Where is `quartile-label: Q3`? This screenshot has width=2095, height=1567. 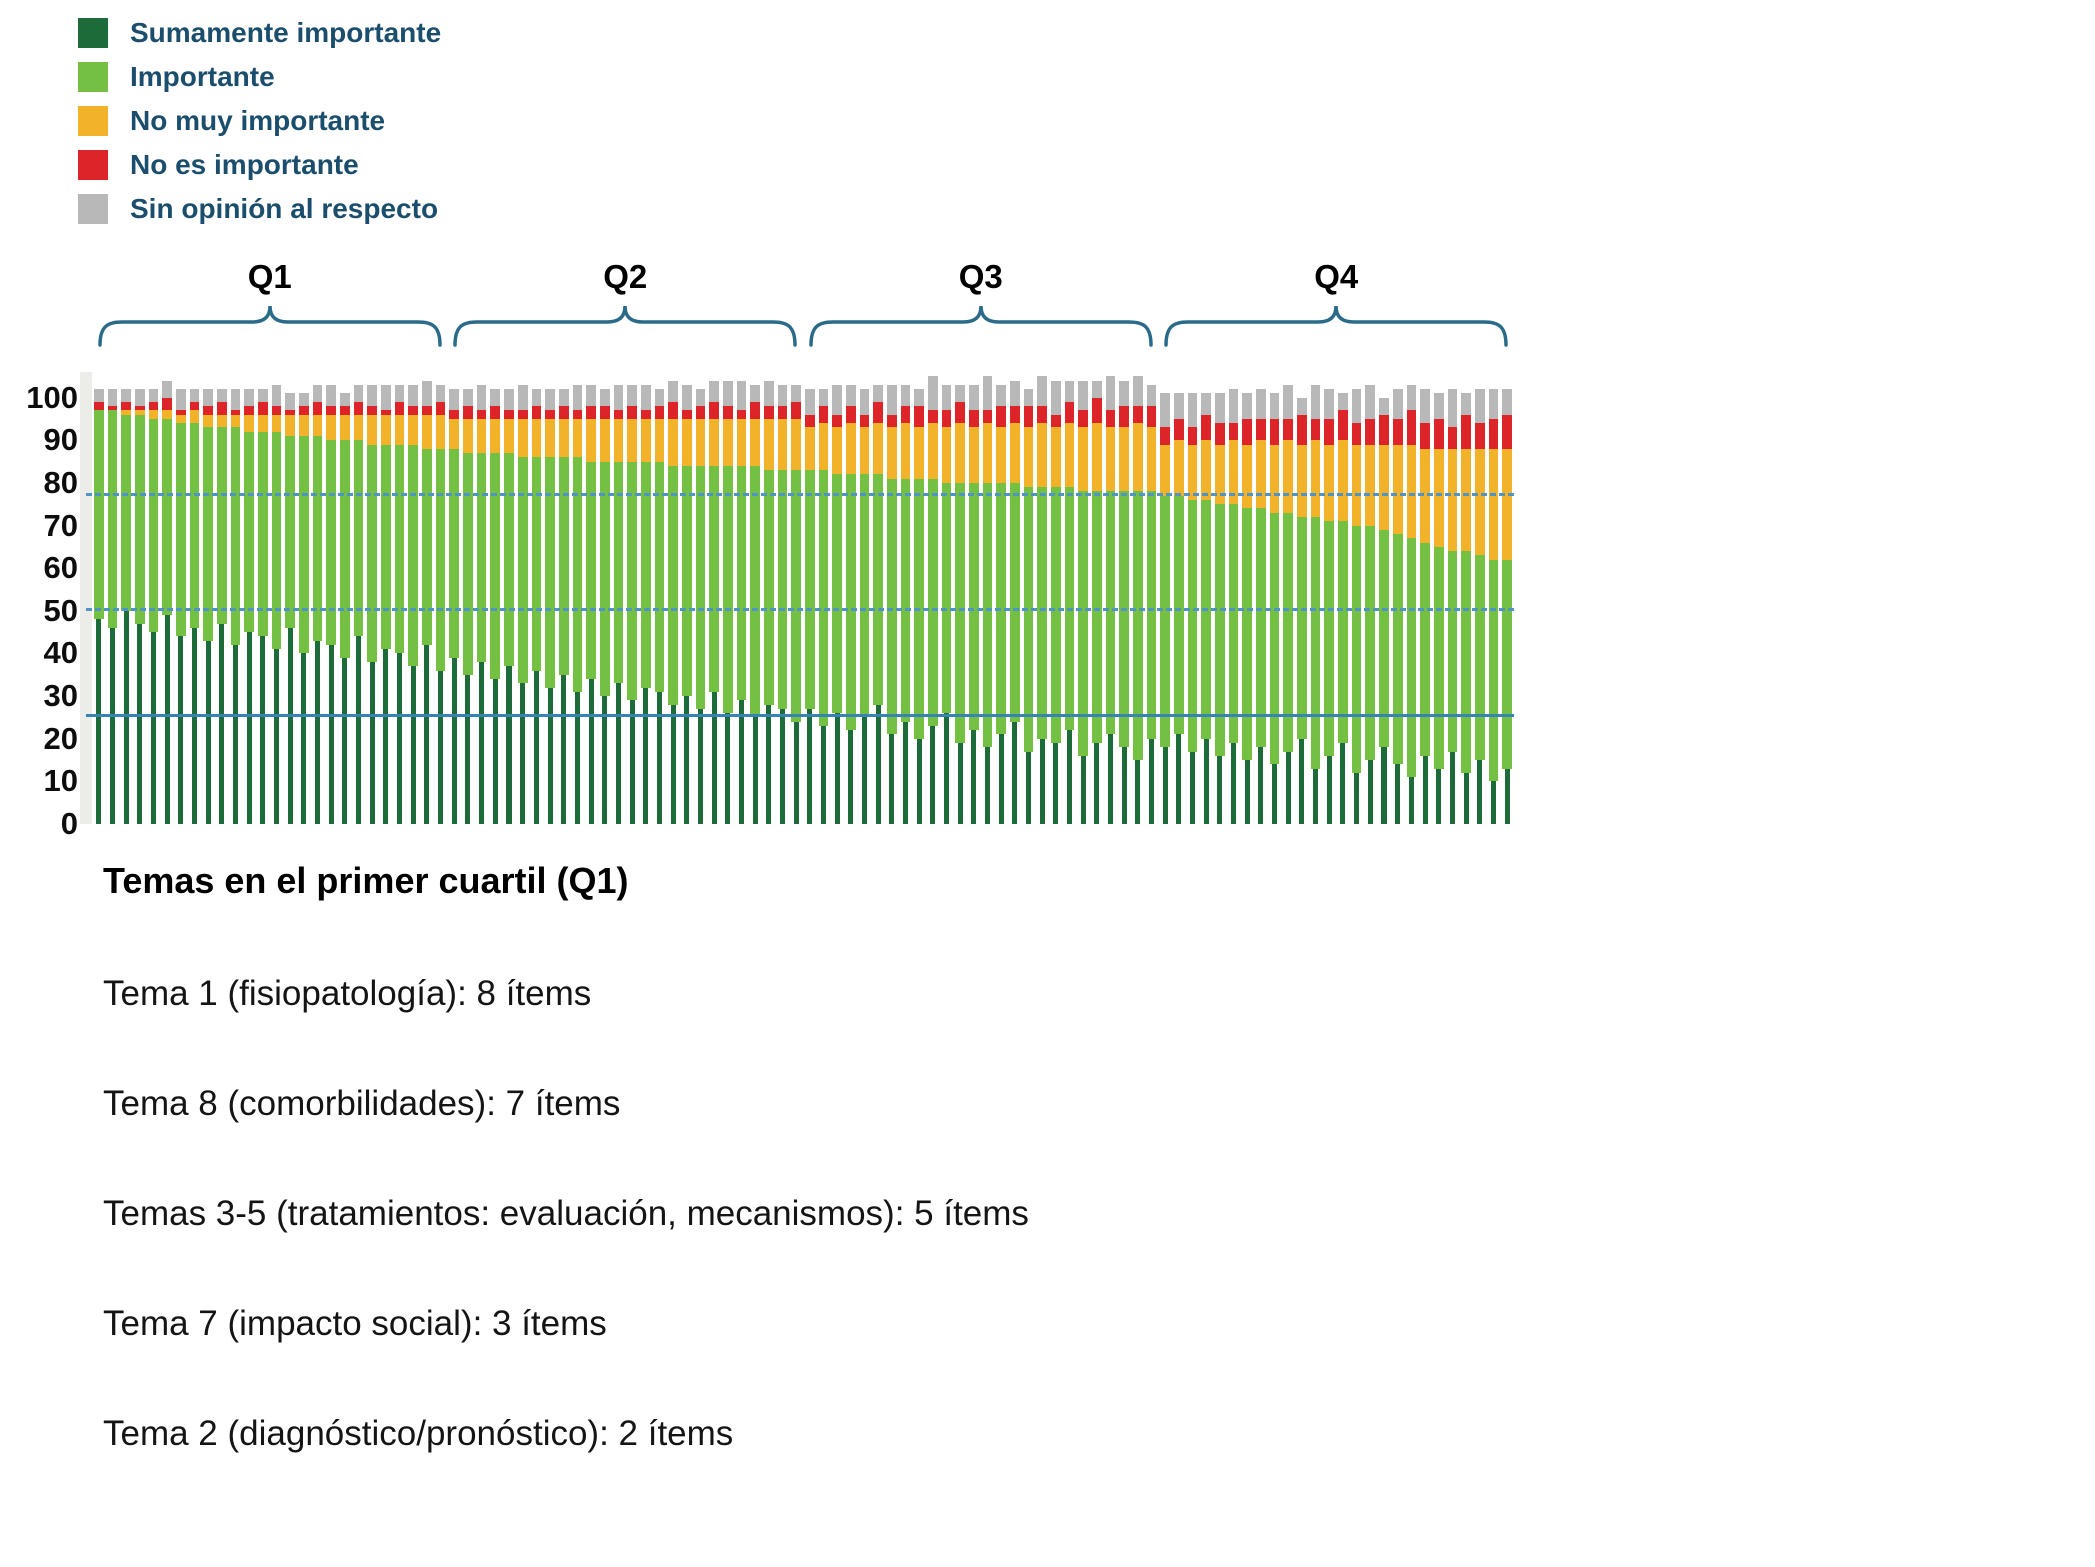
quartile-label: Q3 is located at coordinates (980, 276).